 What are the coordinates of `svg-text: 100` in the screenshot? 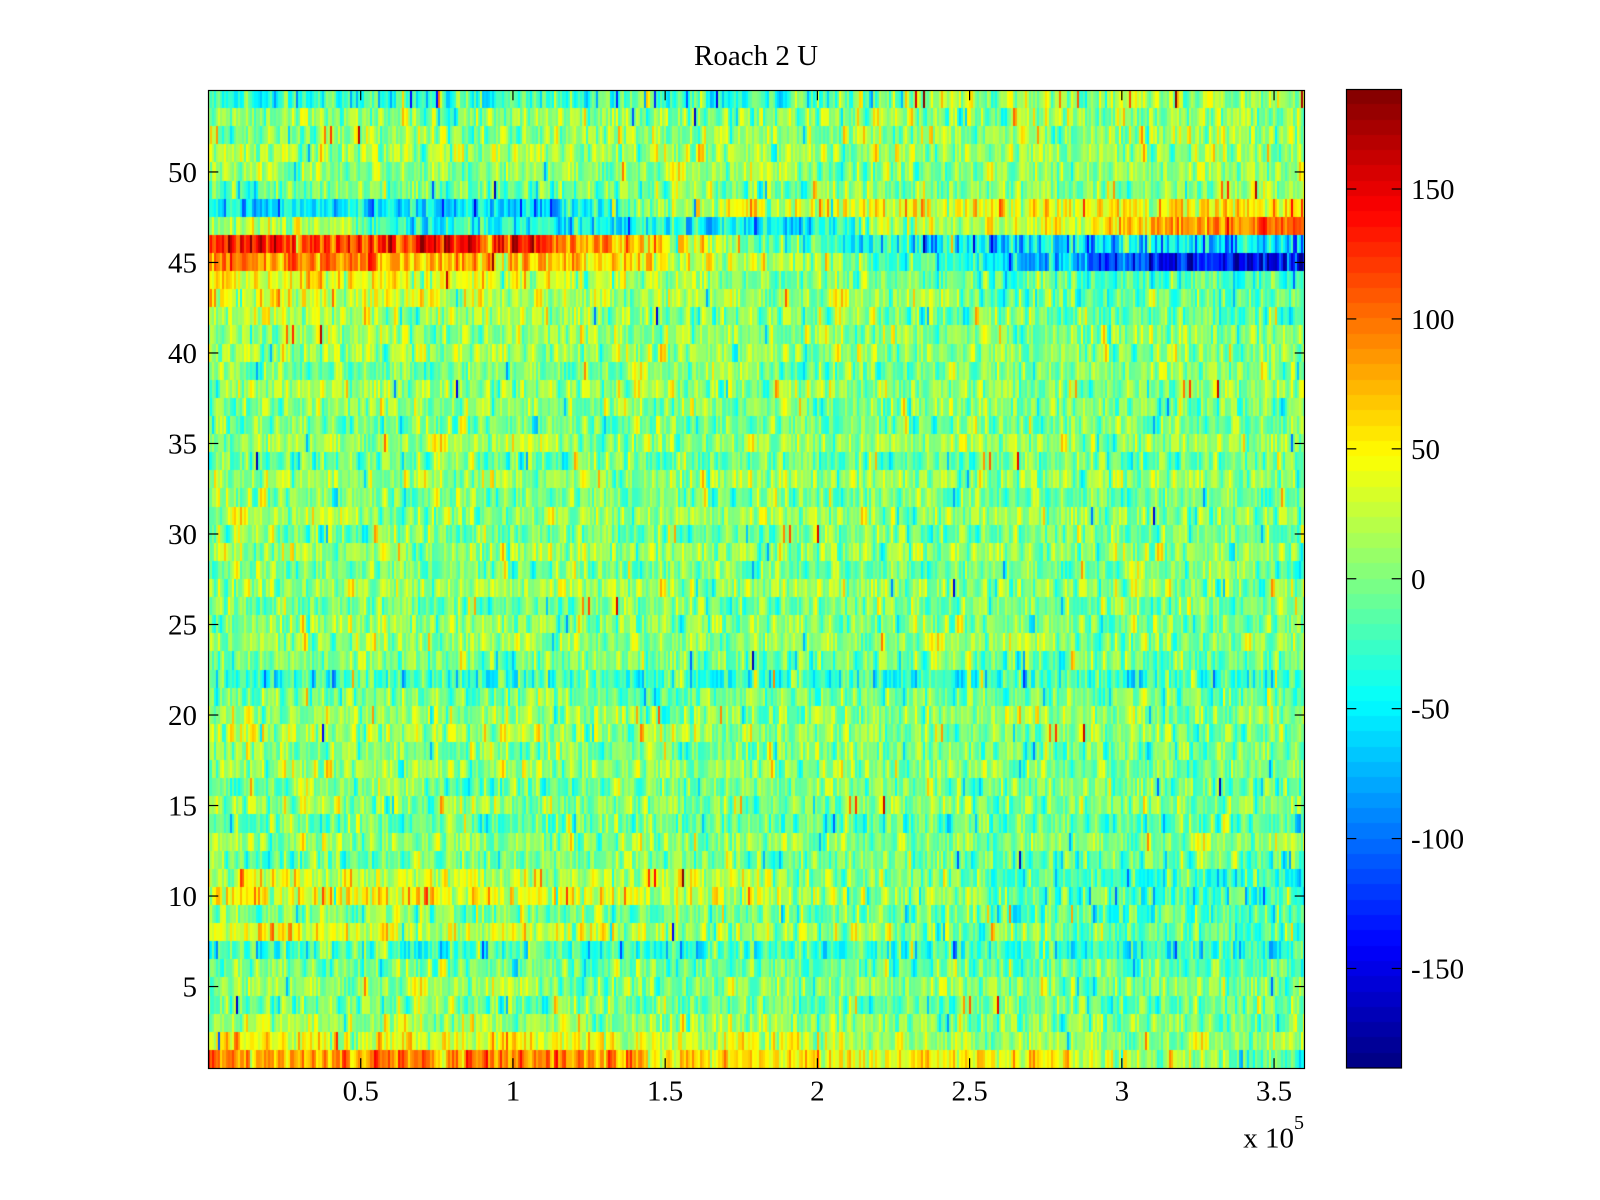 It's located at (1433, 320).